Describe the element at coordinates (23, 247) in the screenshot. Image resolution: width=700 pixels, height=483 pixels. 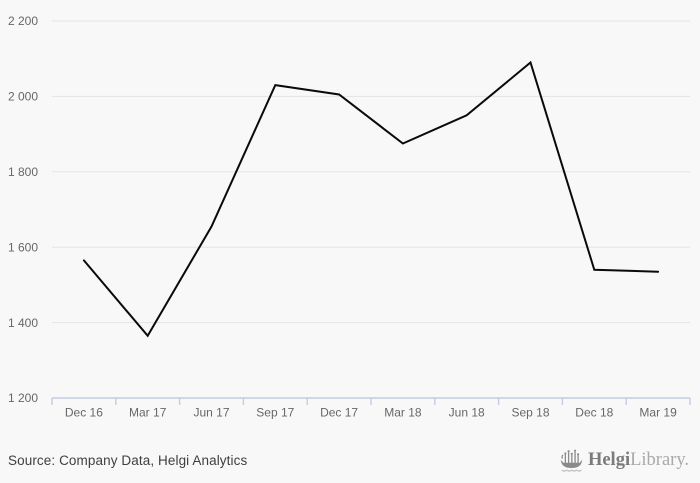
I see `y-tick-label: 1 600` at that location.